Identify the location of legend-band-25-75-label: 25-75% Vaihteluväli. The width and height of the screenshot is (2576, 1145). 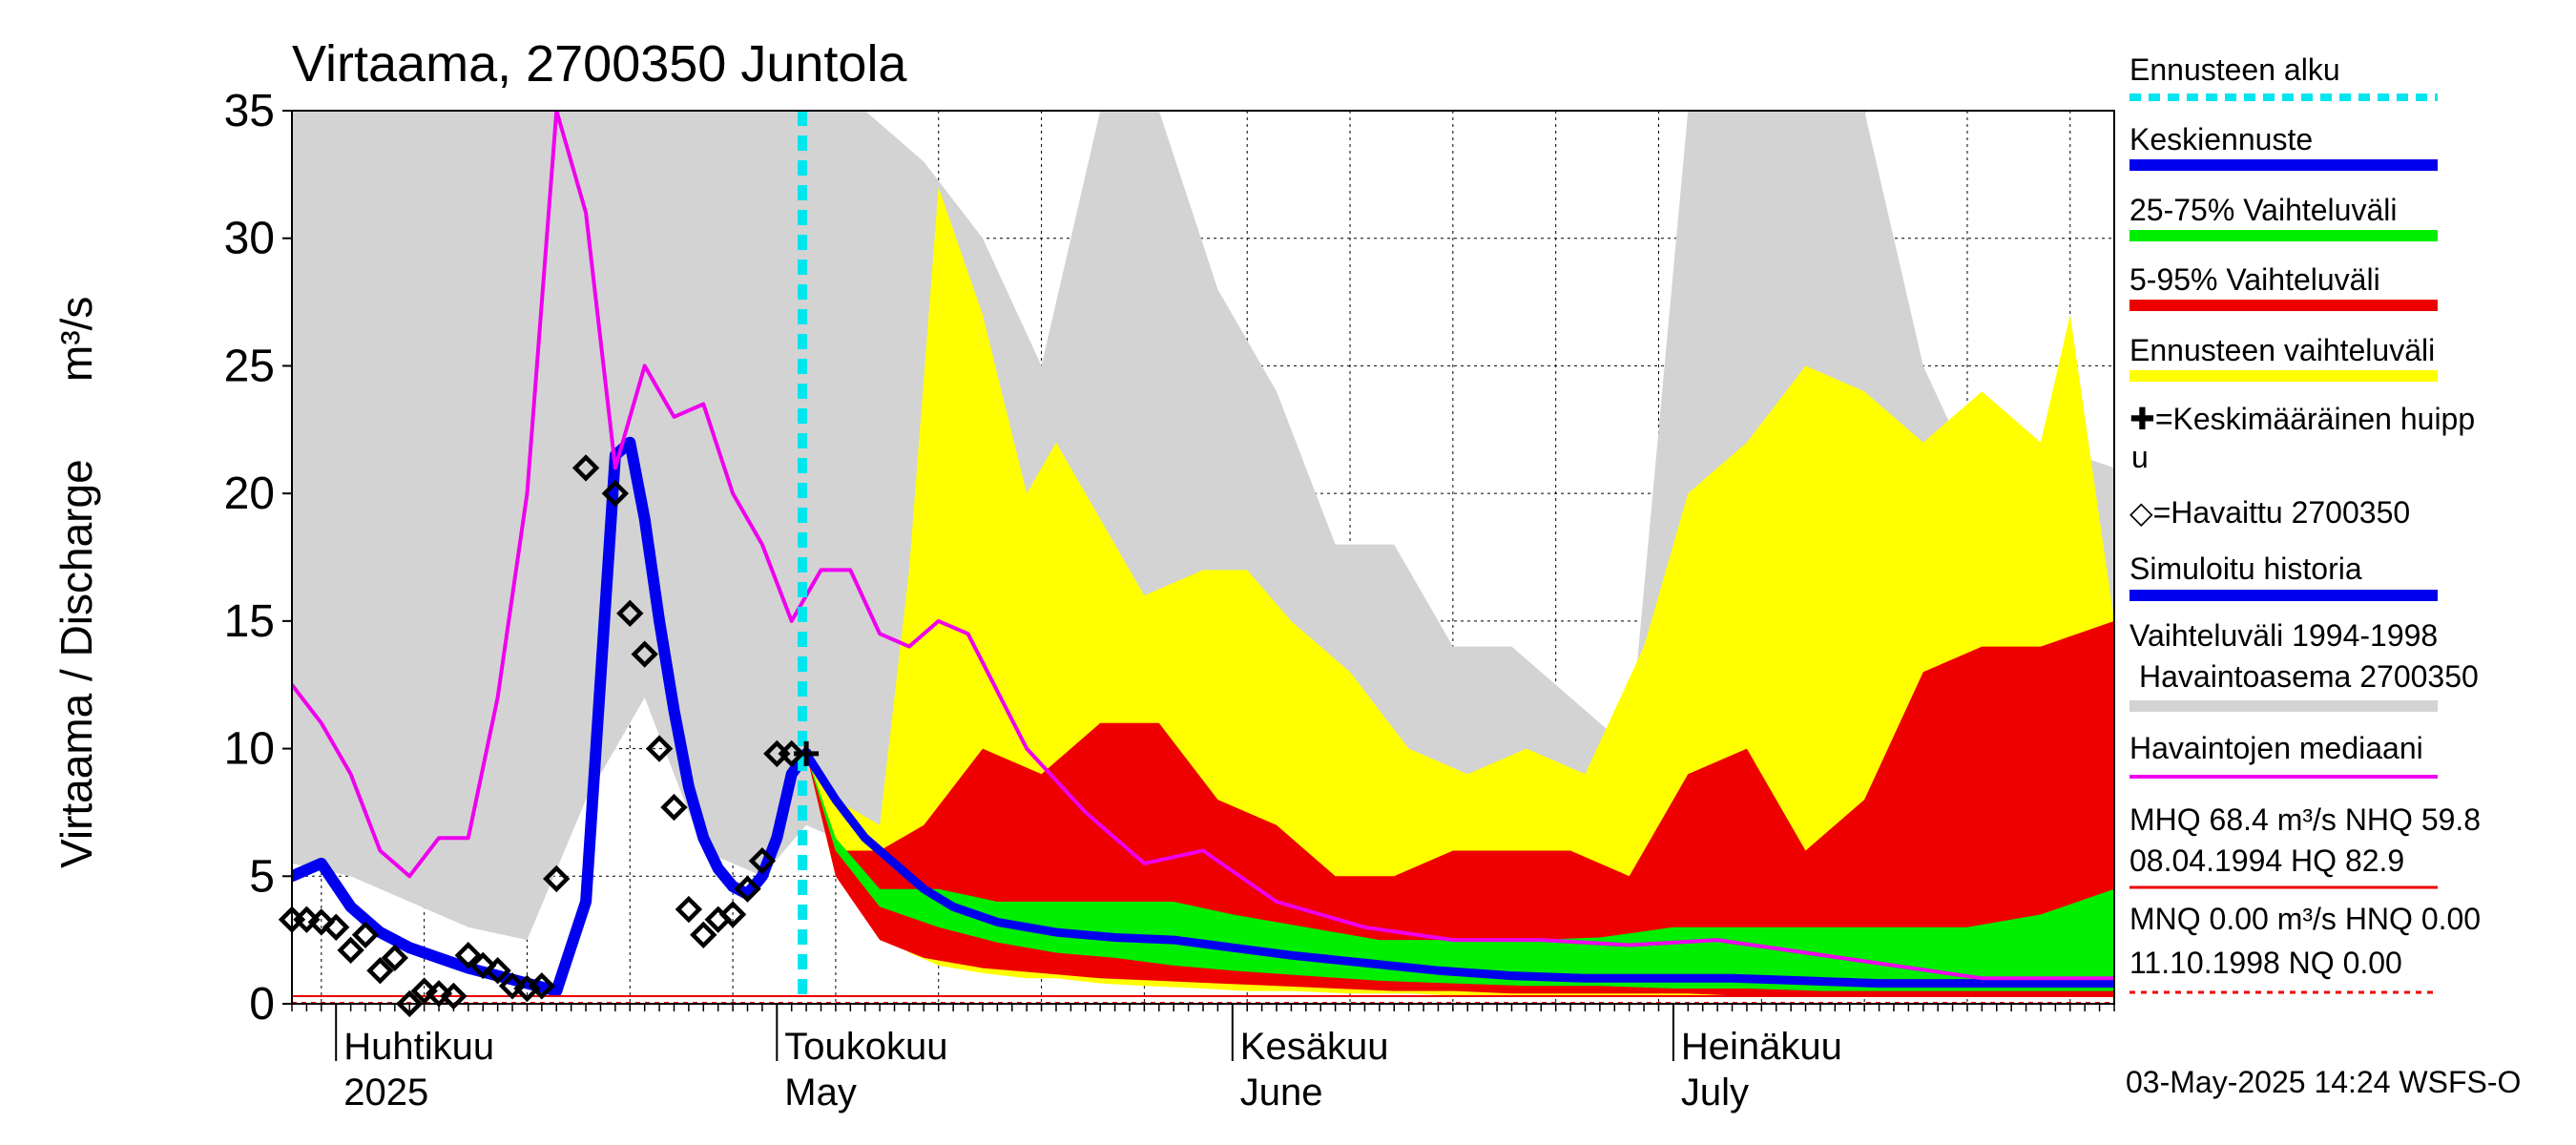
(2263, 210).